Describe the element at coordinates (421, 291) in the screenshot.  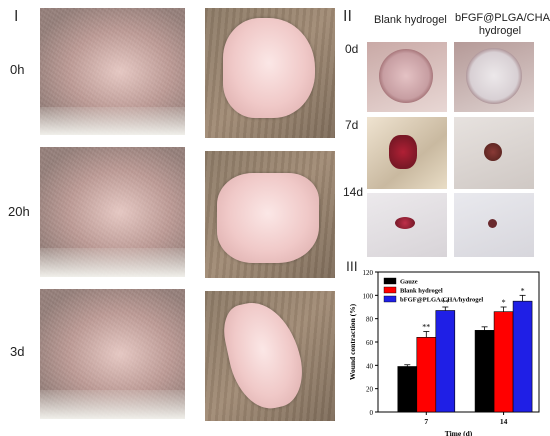
I see `legend-label: Blank hydrogel` at that location.